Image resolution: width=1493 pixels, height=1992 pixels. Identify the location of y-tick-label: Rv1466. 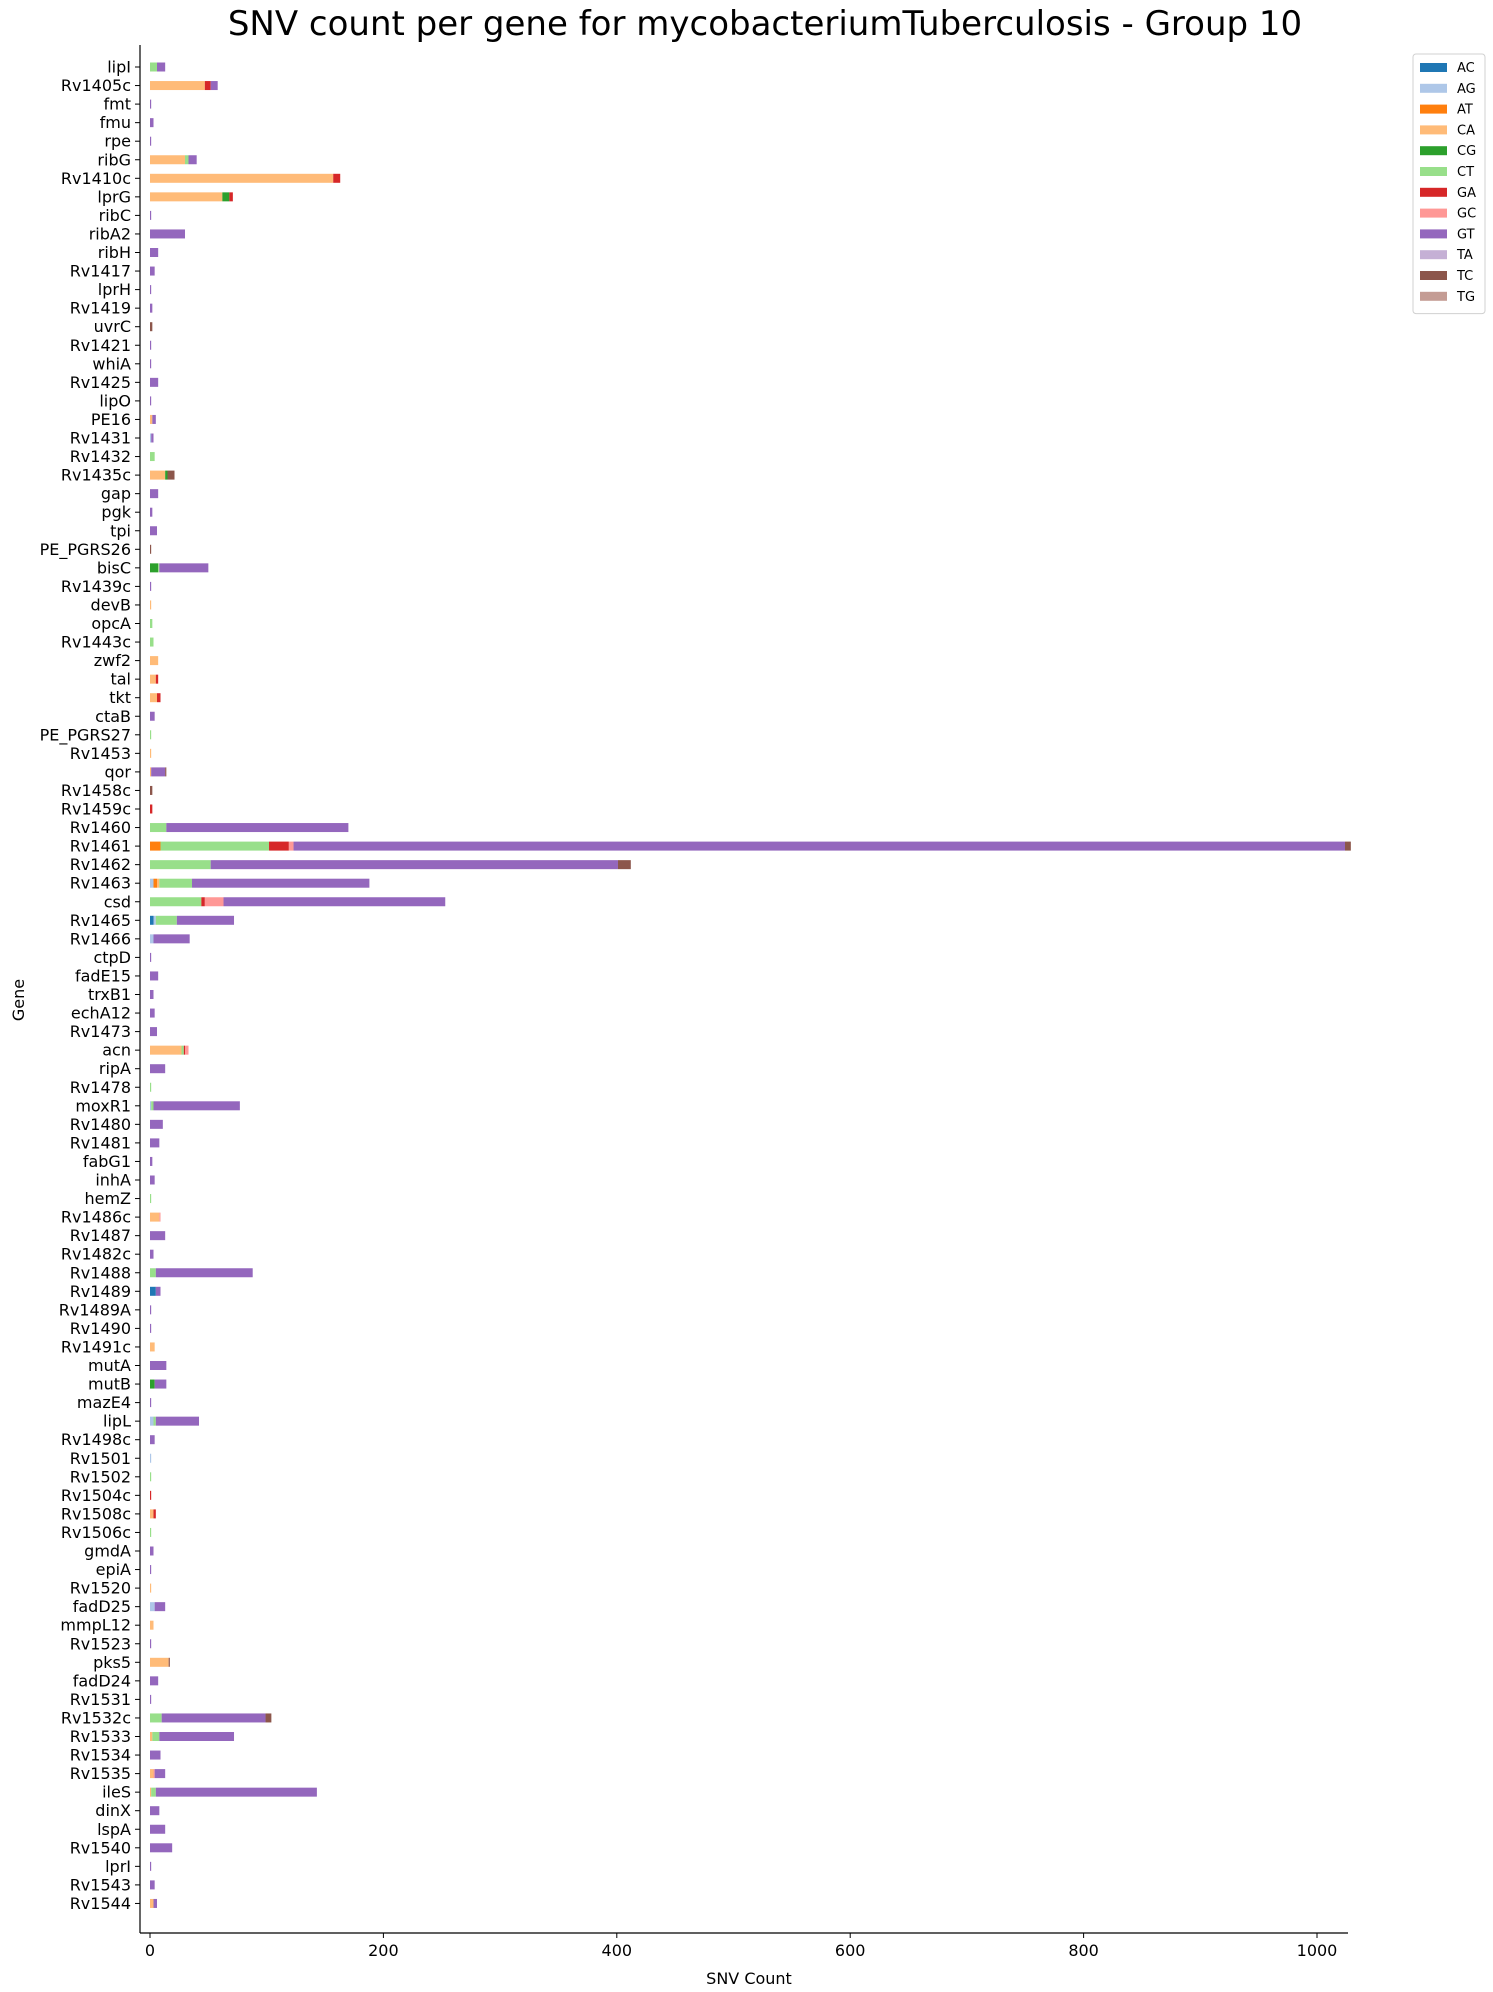
(100, 938).